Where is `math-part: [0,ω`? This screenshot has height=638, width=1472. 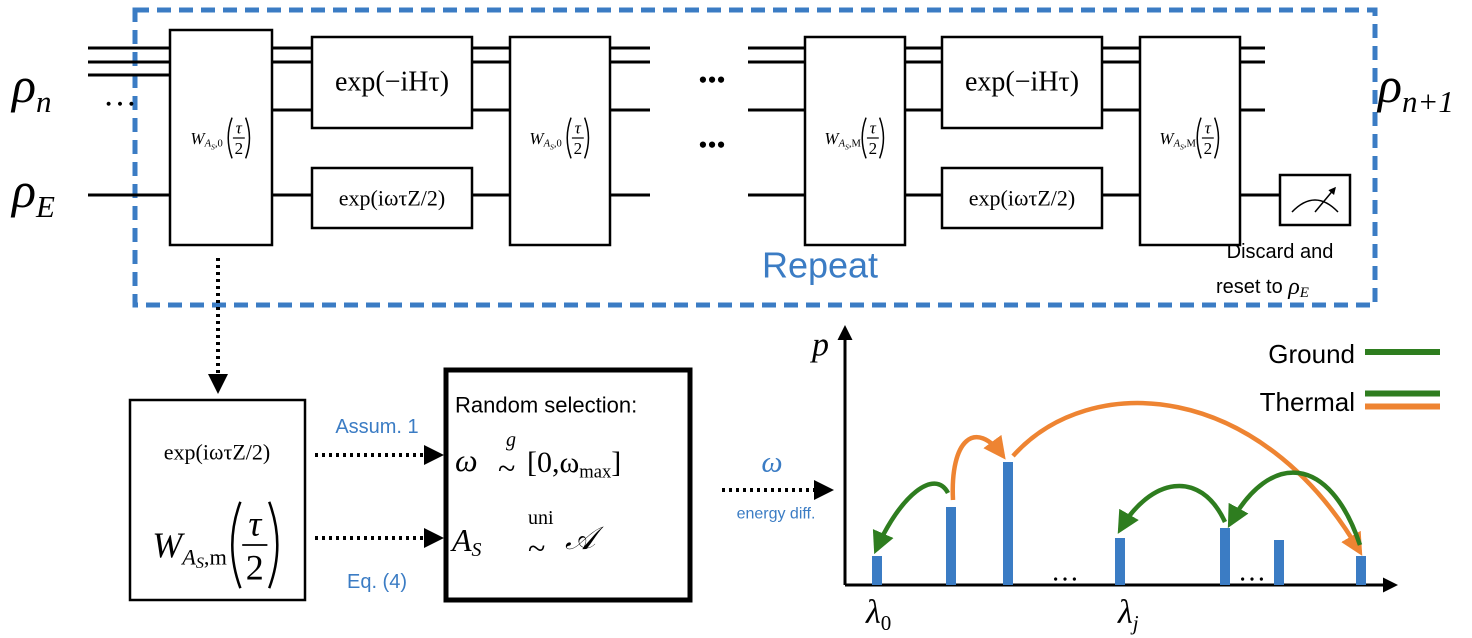
math-part: [0,ω is located at coordinates (553, 462).